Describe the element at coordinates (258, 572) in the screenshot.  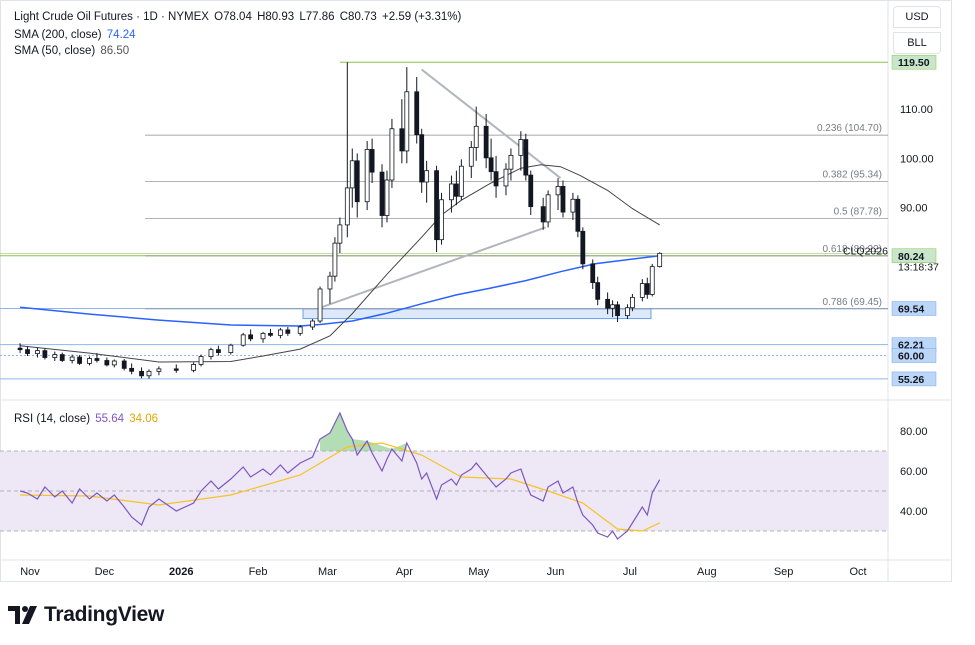
I see `time-tick-label: Feb` at that location.